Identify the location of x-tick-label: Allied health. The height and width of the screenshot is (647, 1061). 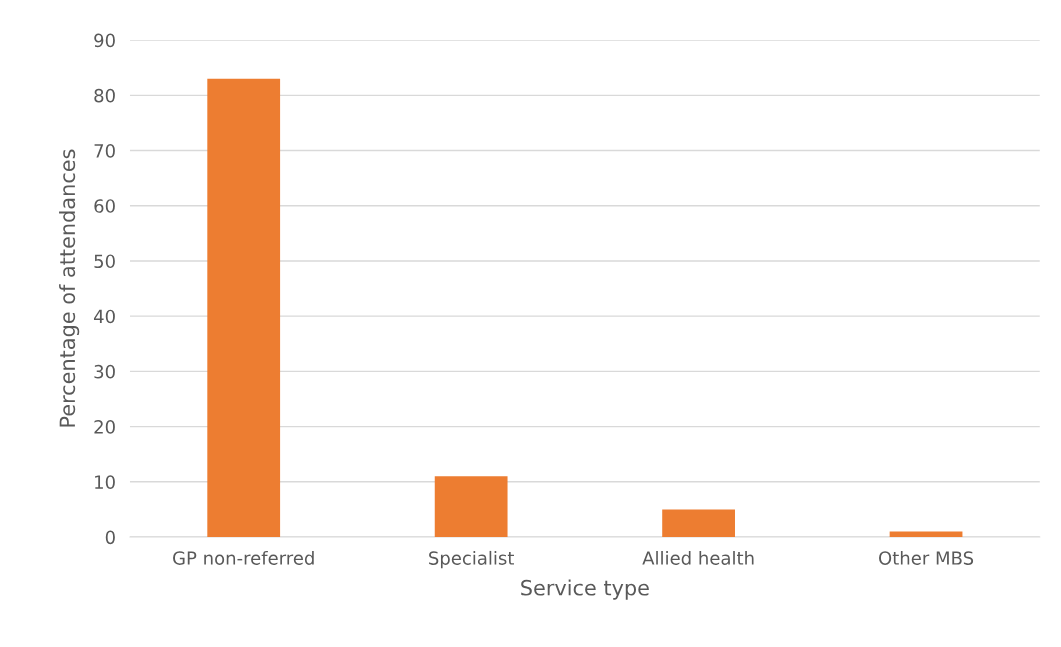
(698, 557).